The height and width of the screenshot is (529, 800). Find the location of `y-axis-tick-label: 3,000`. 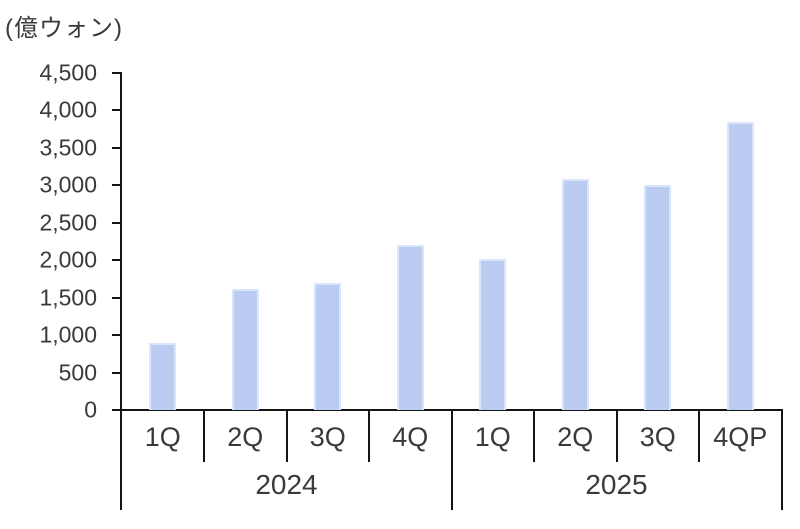

y-axis-tick-label: 3,000 is located at coordinates (68, 184).